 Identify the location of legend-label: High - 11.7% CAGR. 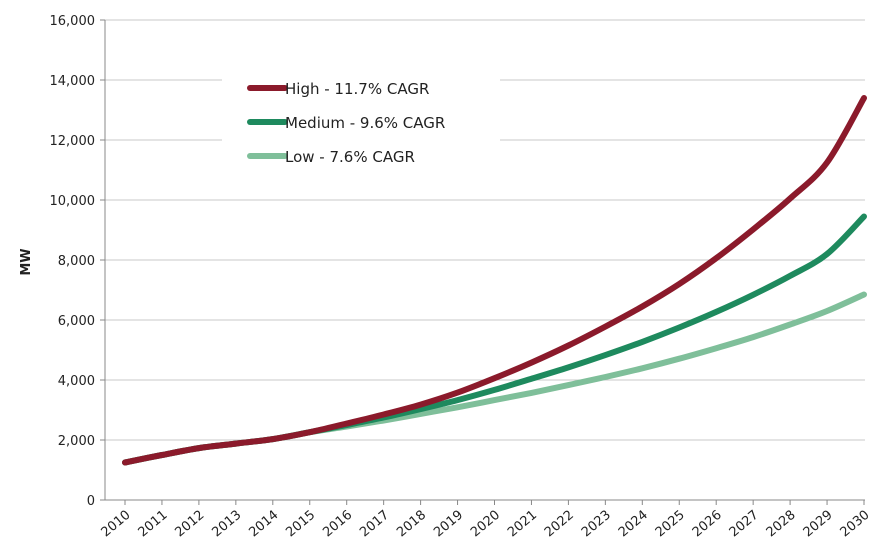
(357, 89).